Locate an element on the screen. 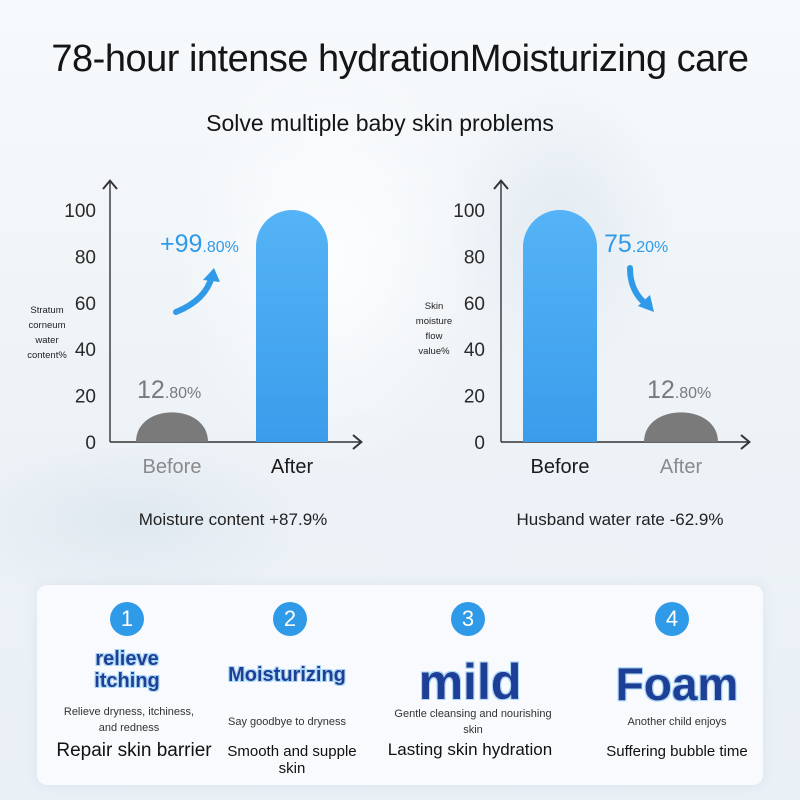 The height and width of the screenshot is (800, 800). chart1-category-label: After is located at coordinates (292, 467).